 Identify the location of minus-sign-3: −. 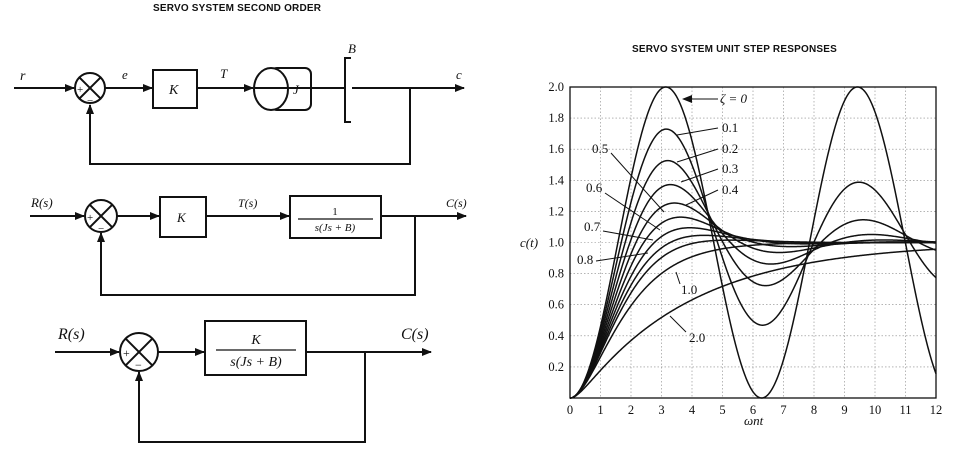
(138, 365).